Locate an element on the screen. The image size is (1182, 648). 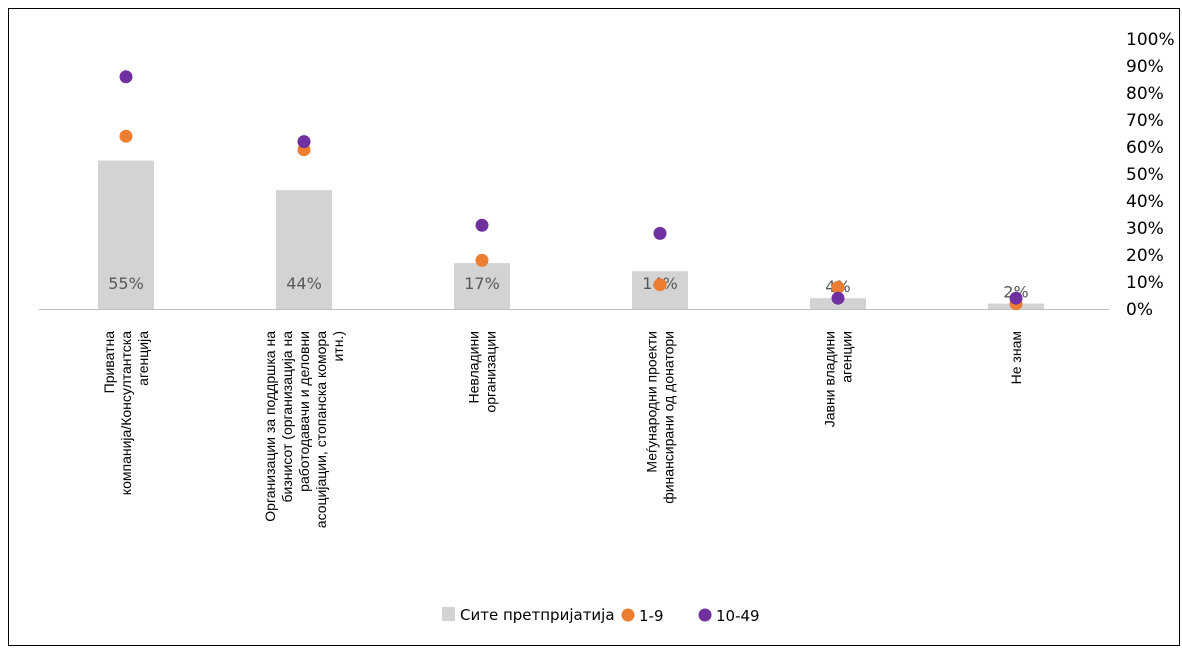
category-label-line: Меѓународни проекти is located at coordinates (652, 402).